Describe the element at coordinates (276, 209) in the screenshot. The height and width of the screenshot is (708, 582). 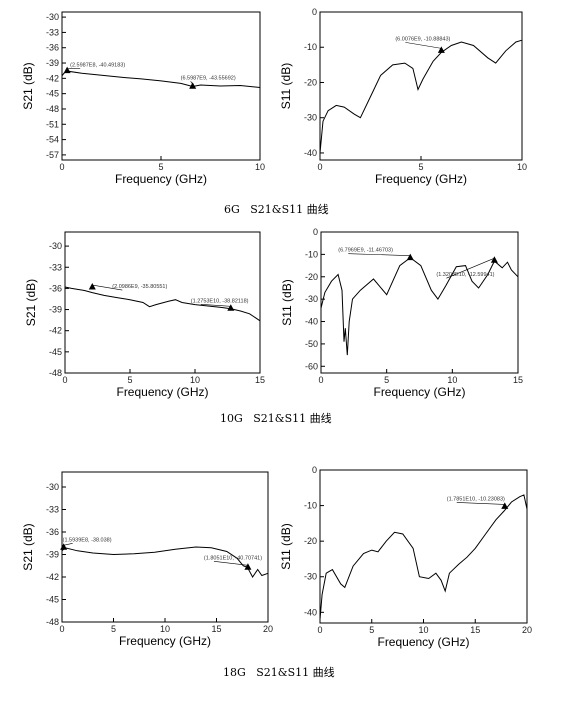
I see `caption-6g: 6G S21&S11 曲线` at that location.